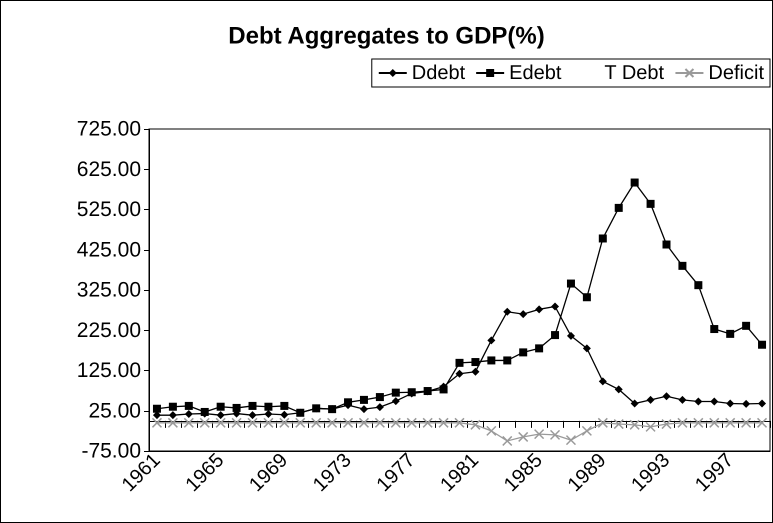  What do you see at coordinates (108, 129) in the screenshot?
I see `y-tick-label: 725.00` at bounding box center [108, 129].